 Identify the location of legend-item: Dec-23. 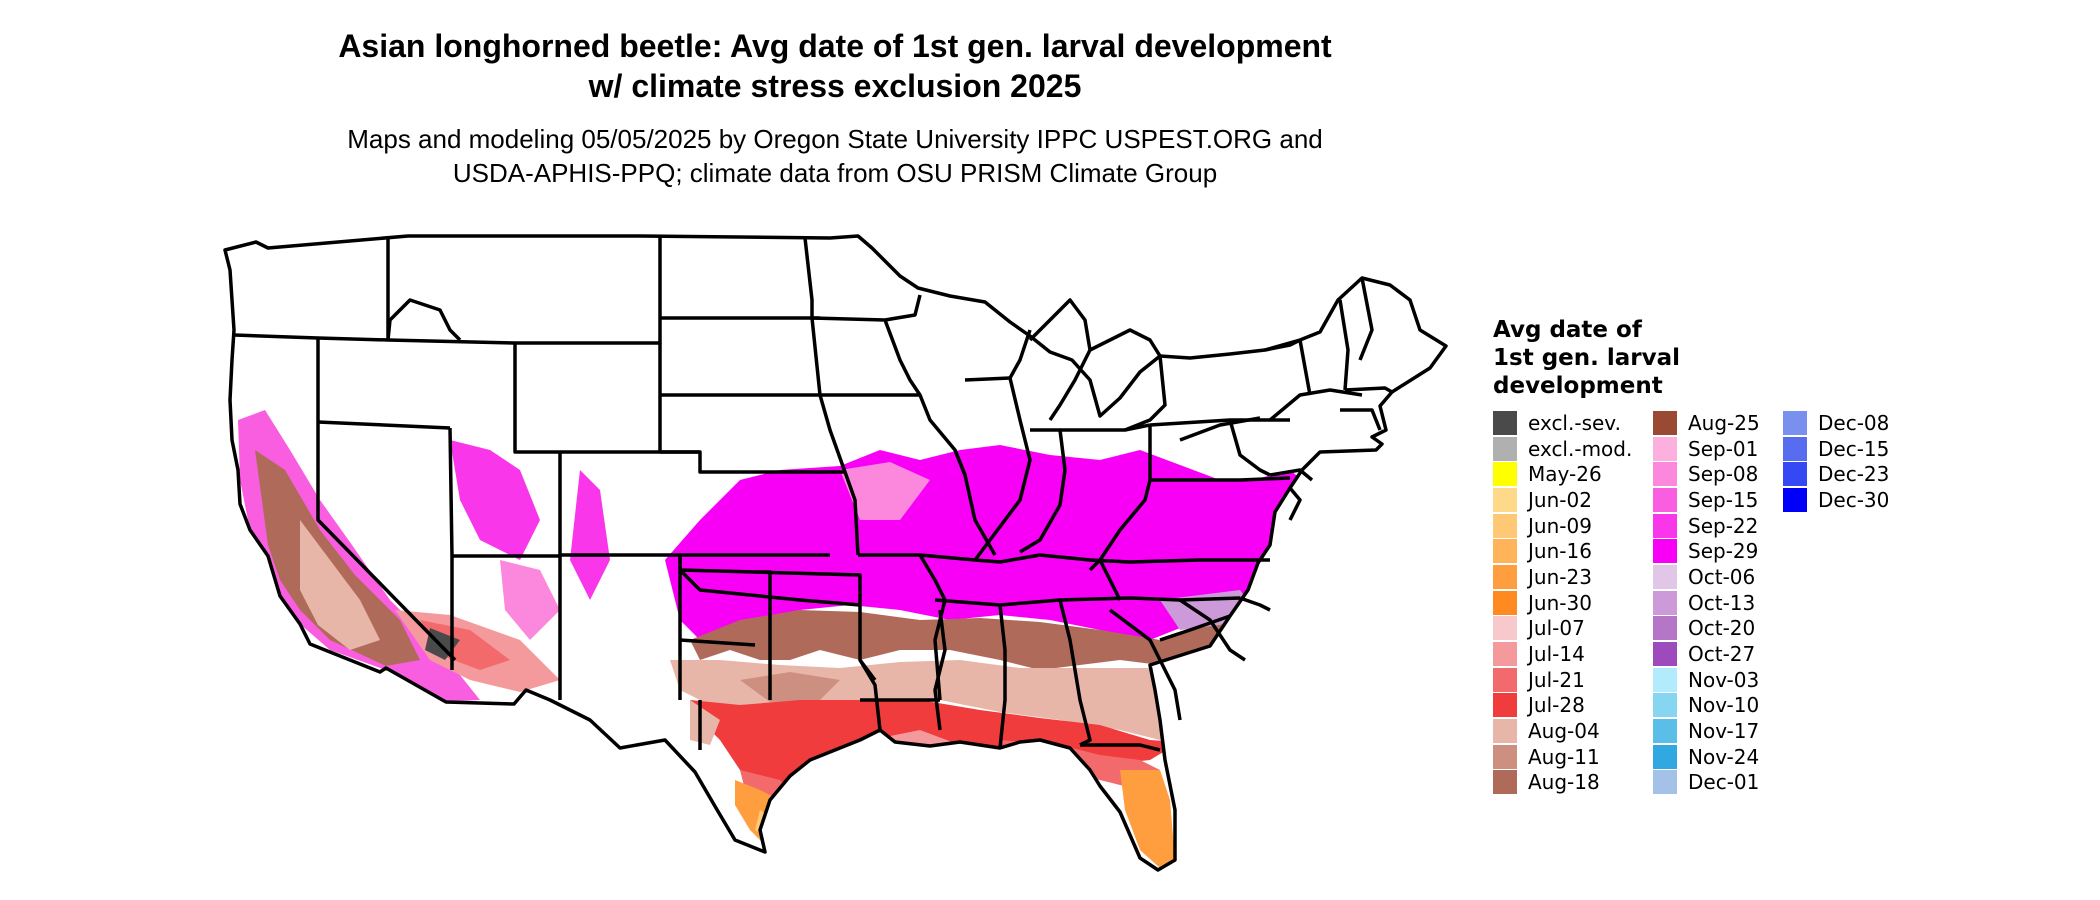
(1836, 474).